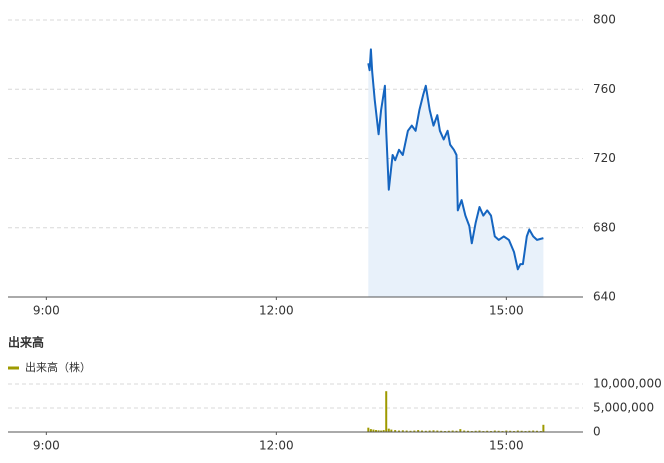 The image size is (664, 463). What do you see at coordinates (455, 159) in the screenshot?
I see `price-line` at bounding box center [455, 159].